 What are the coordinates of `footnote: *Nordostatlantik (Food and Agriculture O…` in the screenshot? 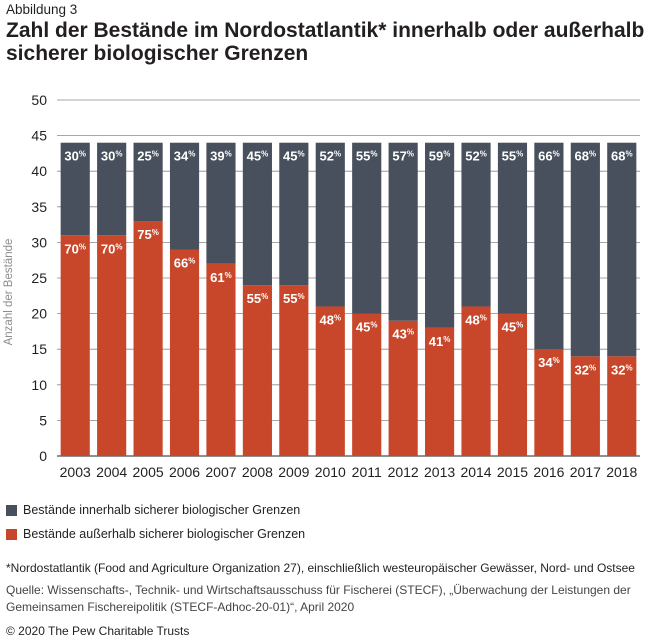 It's located at (320, 568).